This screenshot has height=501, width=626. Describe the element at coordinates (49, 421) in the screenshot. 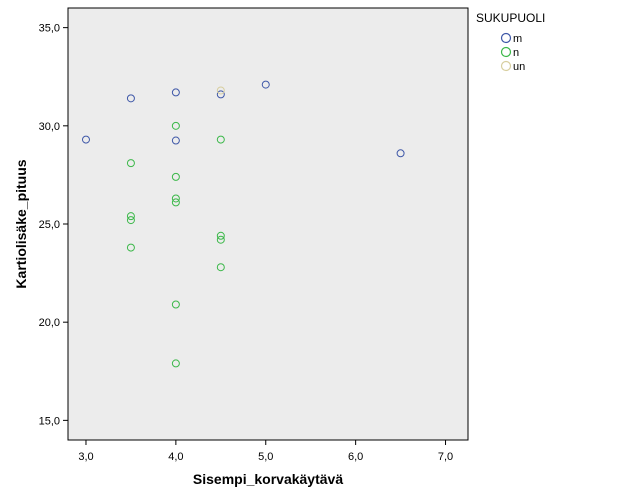

I see `y-tick-label: 15,0` at that location.